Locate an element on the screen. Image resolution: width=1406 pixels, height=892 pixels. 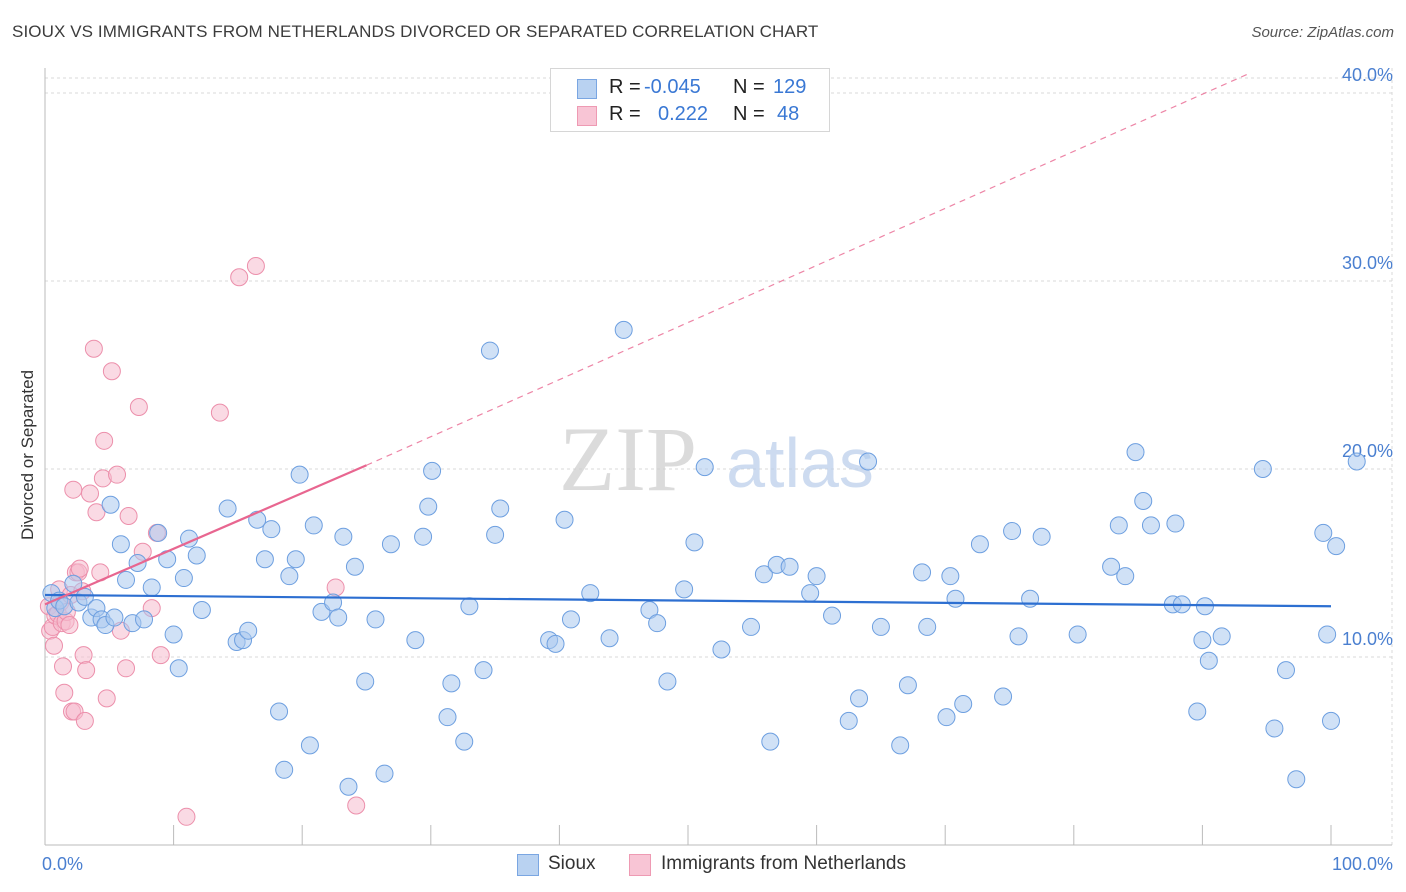
netherlands-trend-line is located at coordinates (205, 535).